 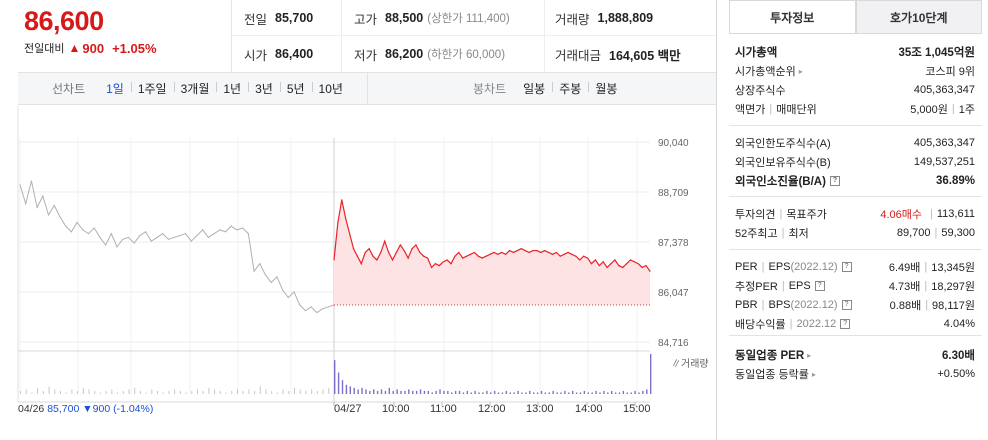 What do you see at coordinates (232, 88) in the screenshot?
I see `period-1year-button: 1년` at bounding box center [232, 88].